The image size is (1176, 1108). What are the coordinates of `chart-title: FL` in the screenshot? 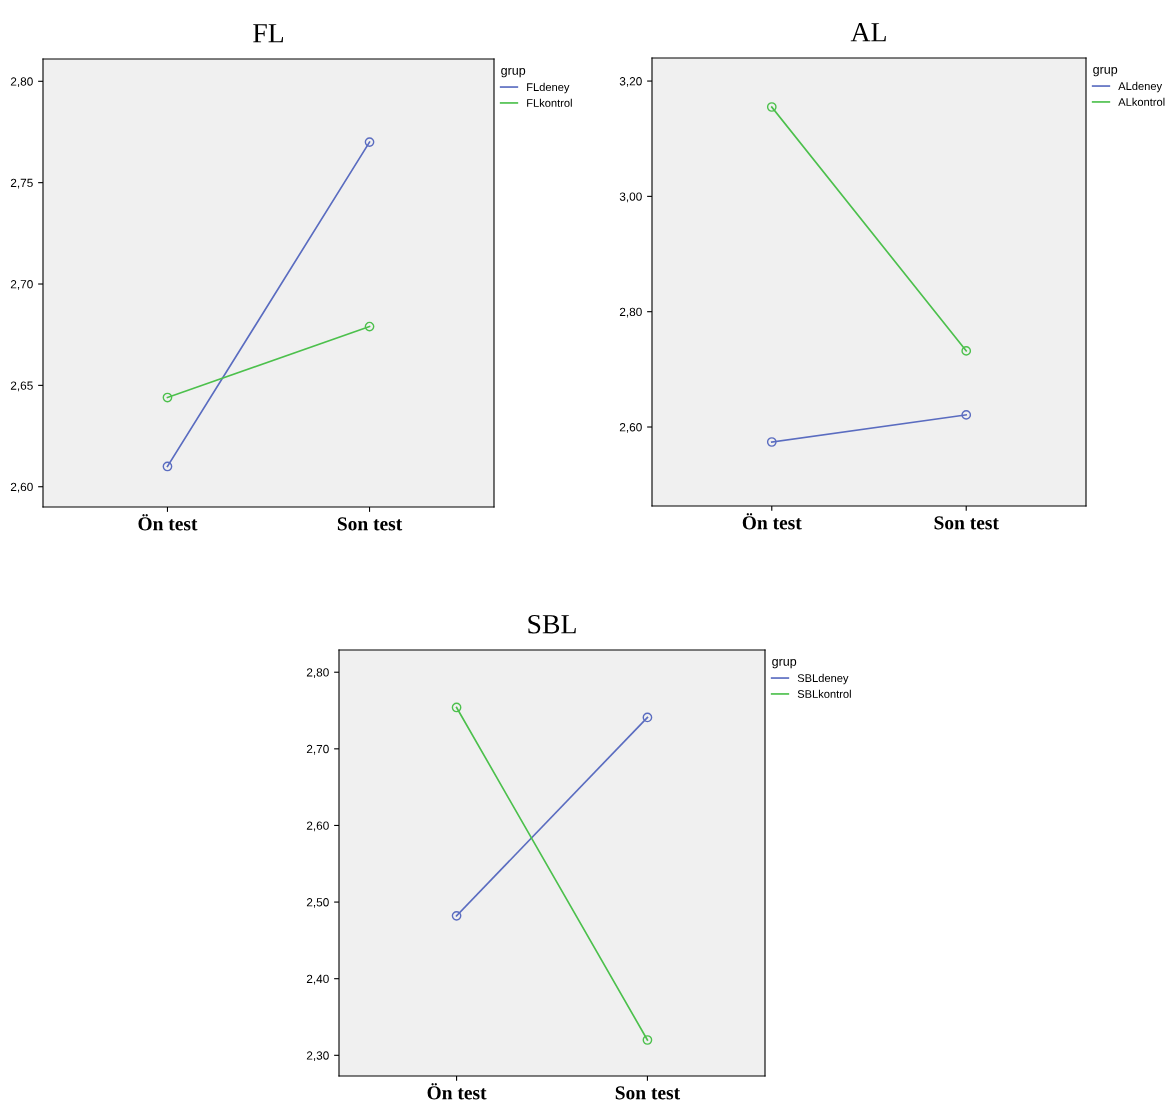 It's located at (268, 33).